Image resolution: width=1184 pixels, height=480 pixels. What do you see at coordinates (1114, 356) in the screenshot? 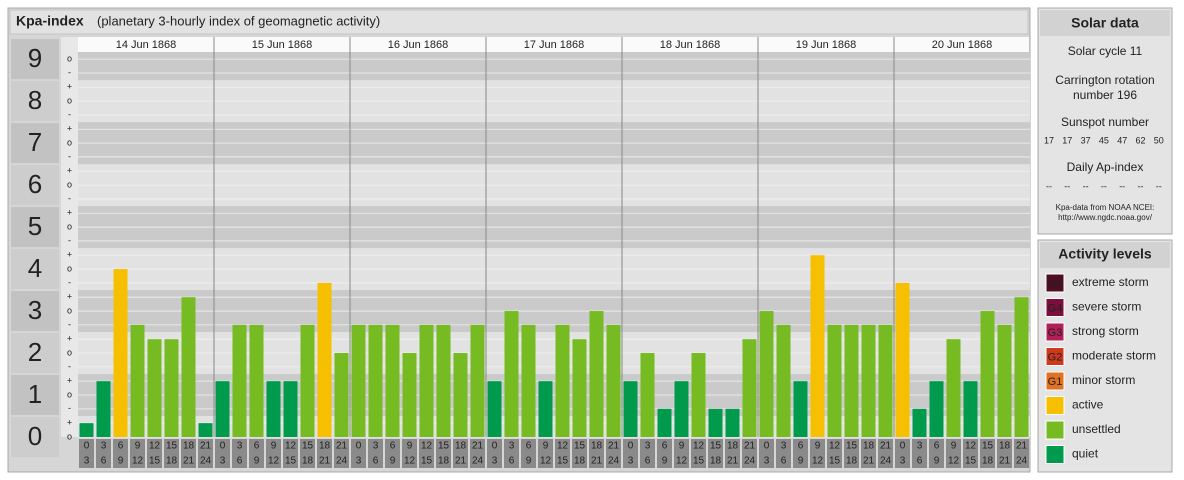
I see `legend-label: moderate storm` at bounding box center [1114, 356].